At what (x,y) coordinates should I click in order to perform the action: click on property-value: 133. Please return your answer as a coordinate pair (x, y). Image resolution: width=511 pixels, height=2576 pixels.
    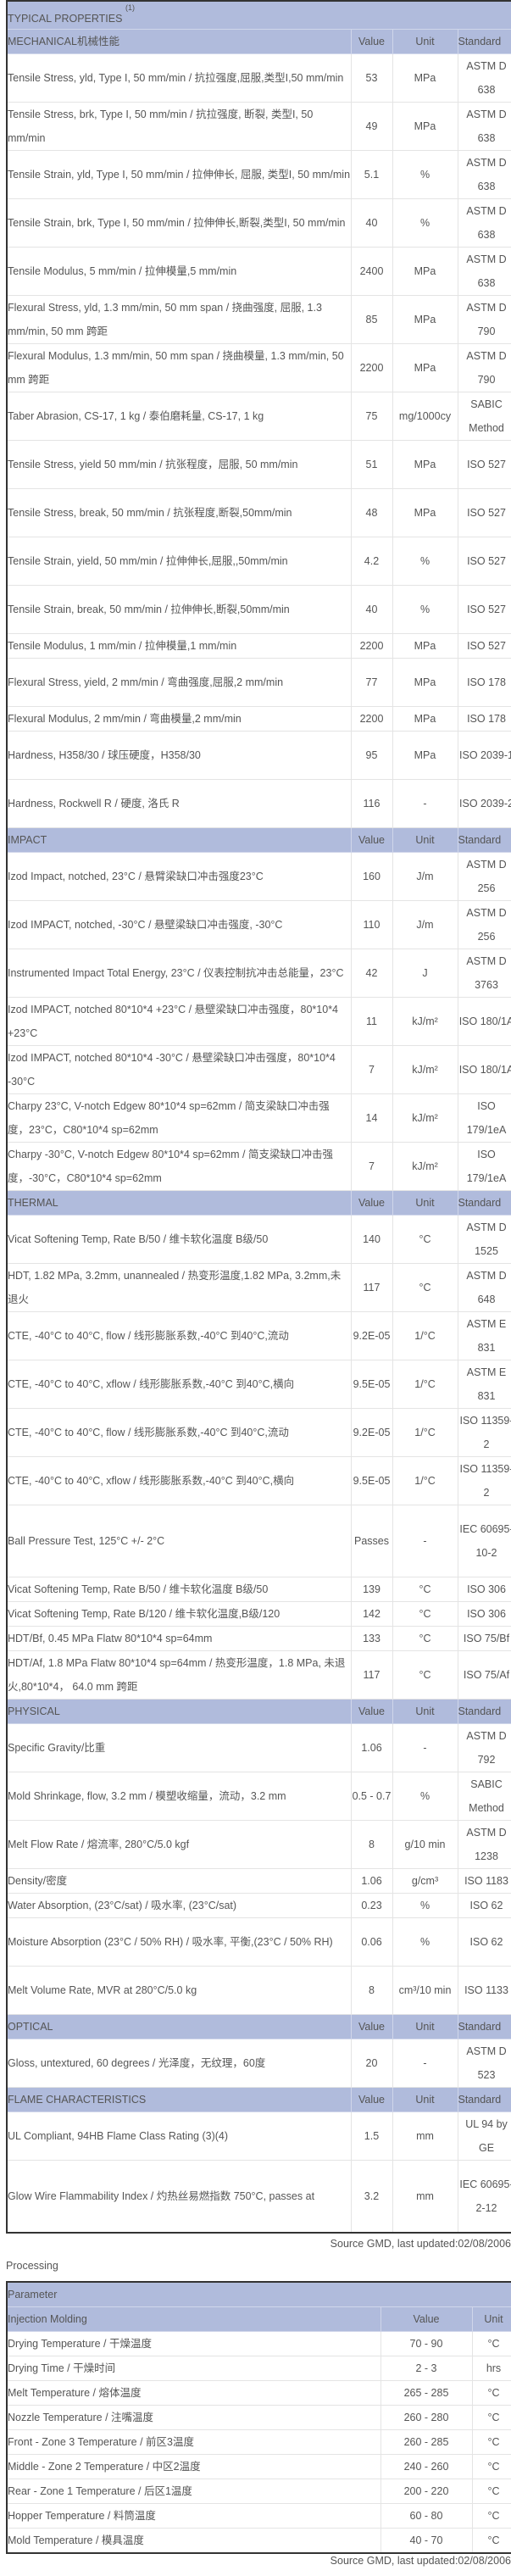
    Looking at the image, I should click on (371, 1638).